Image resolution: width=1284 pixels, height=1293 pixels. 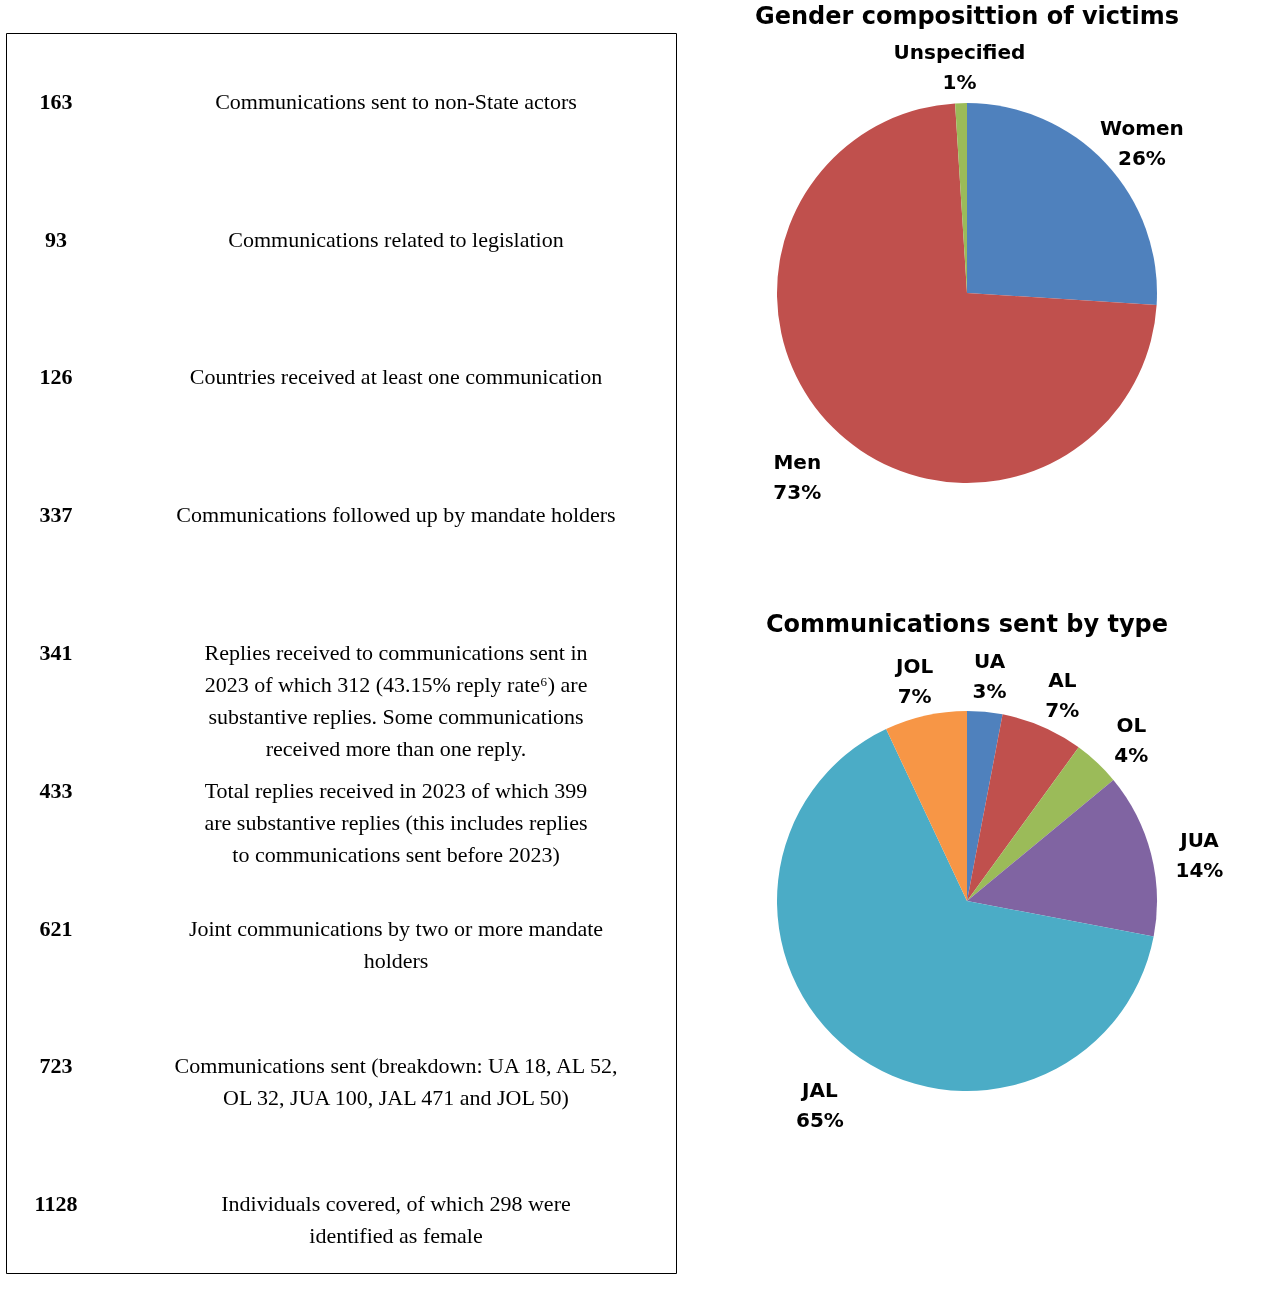 I want to click on data-label: 93, so click(x=56, y=239).